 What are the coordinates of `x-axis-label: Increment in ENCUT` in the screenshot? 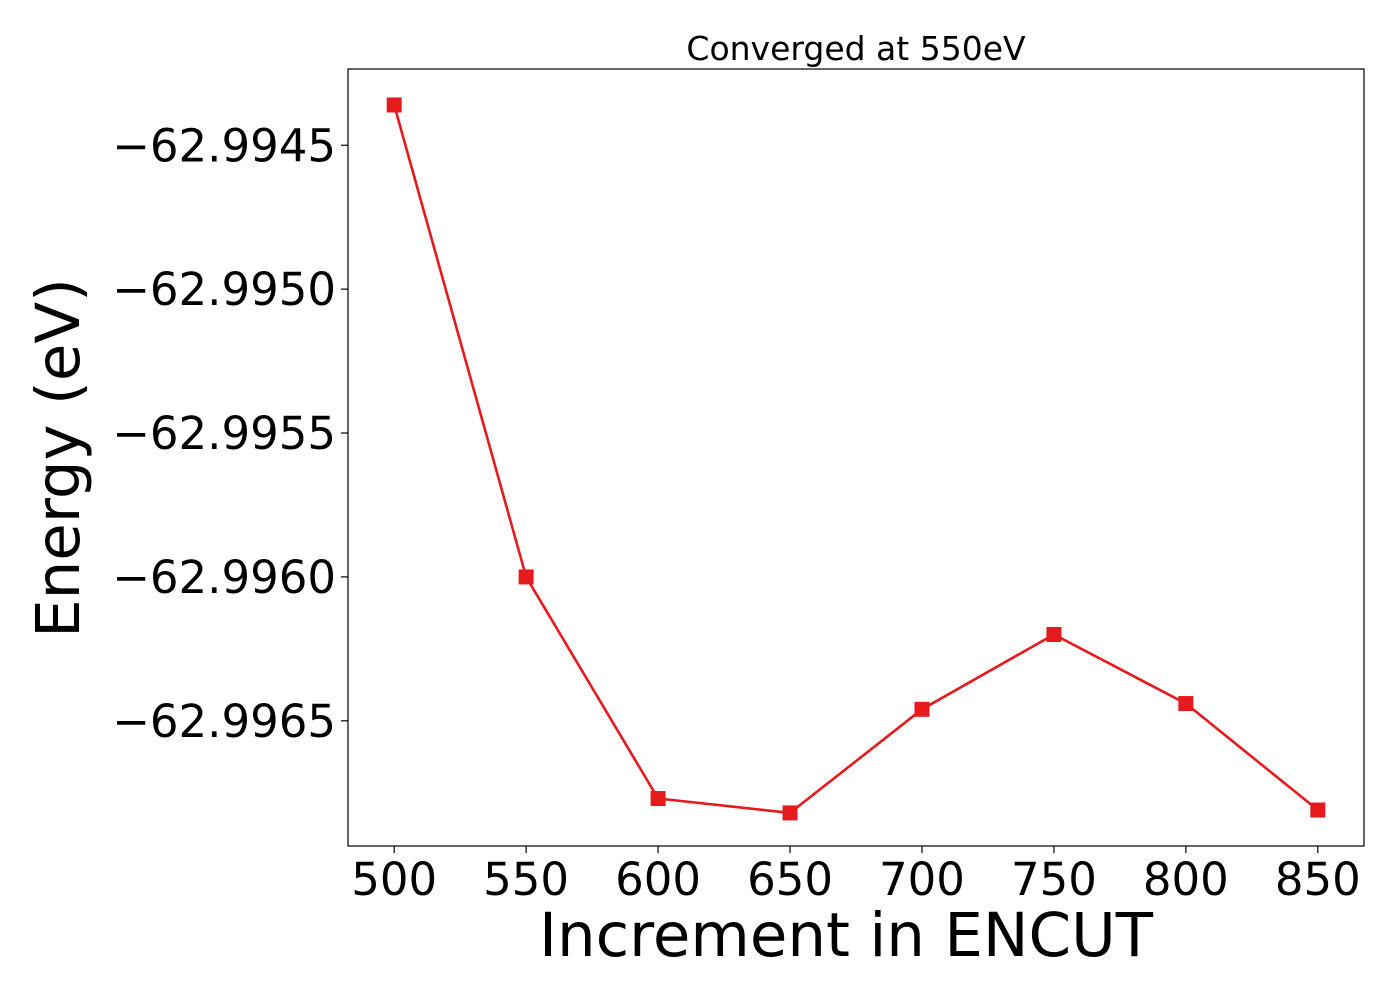 It's located at (846, 935).